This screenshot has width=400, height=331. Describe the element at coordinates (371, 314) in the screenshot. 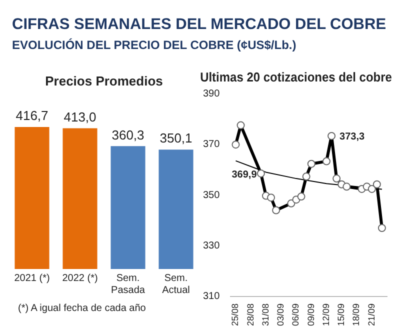

I see `x-tick-label: 21/09` at that location.